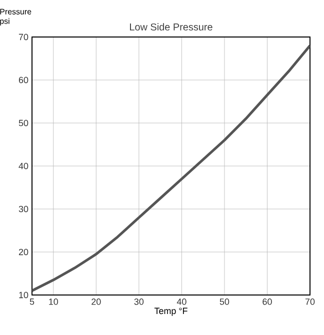  I want to click on y-tick-label: 70, so click(23, 37).